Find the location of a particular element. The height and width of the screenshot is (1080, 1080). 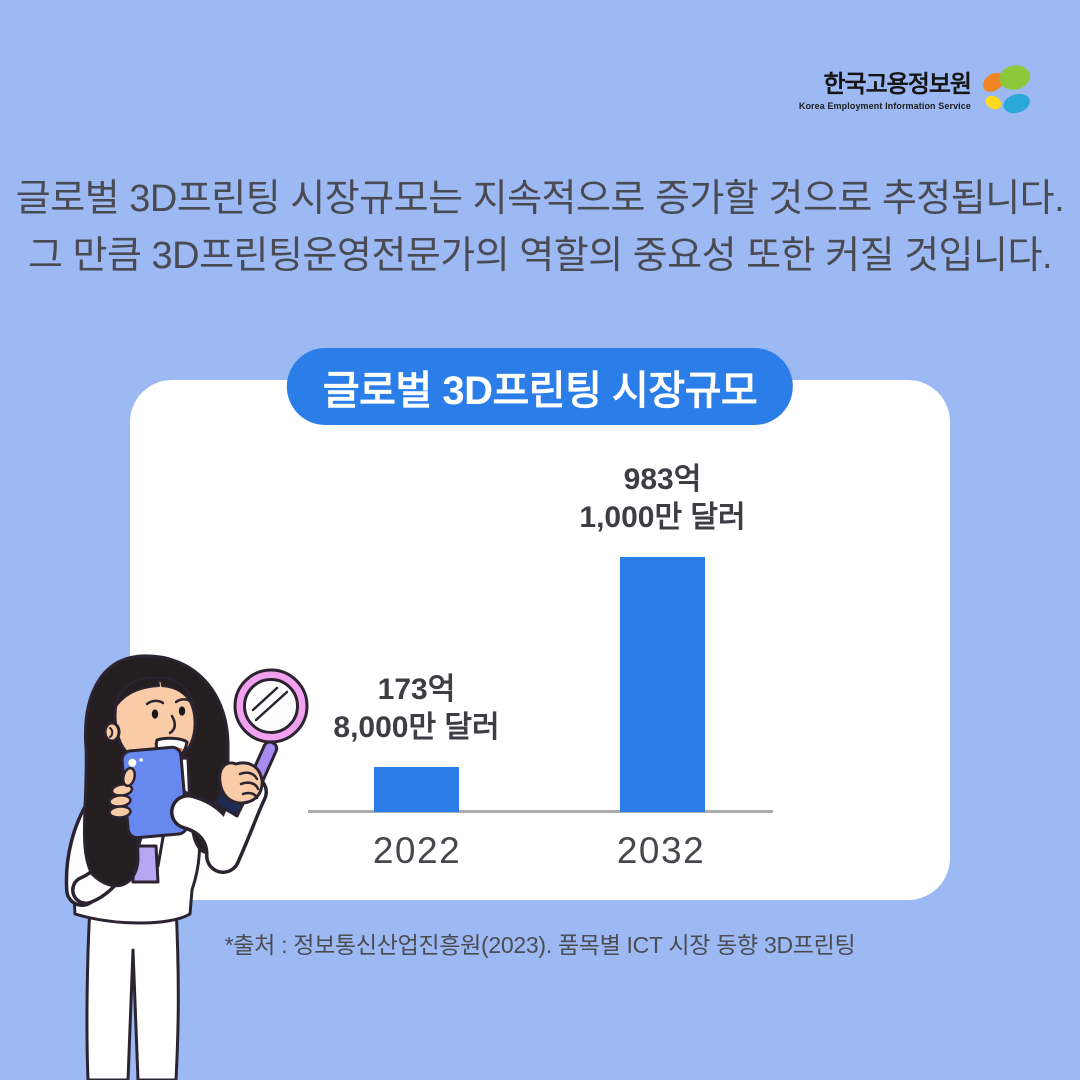

bar-column-2022: 173억 8,000만 달러 is located at coordinates (416, 741).